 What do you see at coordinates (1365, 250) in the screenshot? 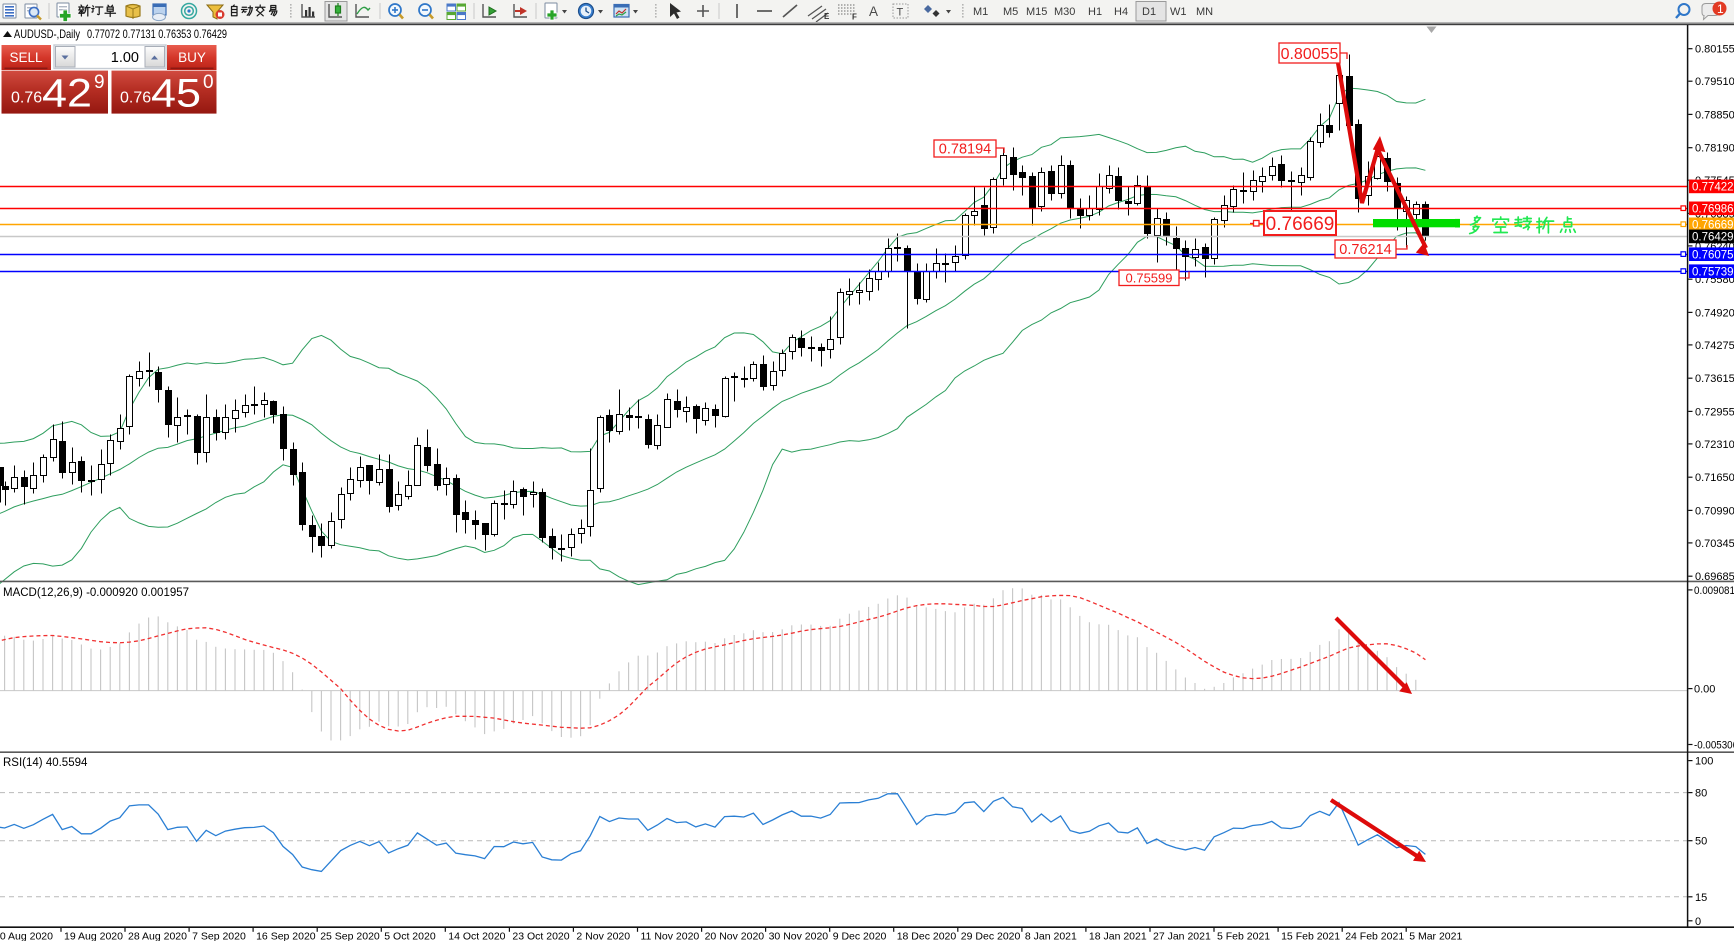
I see `svg-text: 0.76214` at bounding box center [1365, 250].